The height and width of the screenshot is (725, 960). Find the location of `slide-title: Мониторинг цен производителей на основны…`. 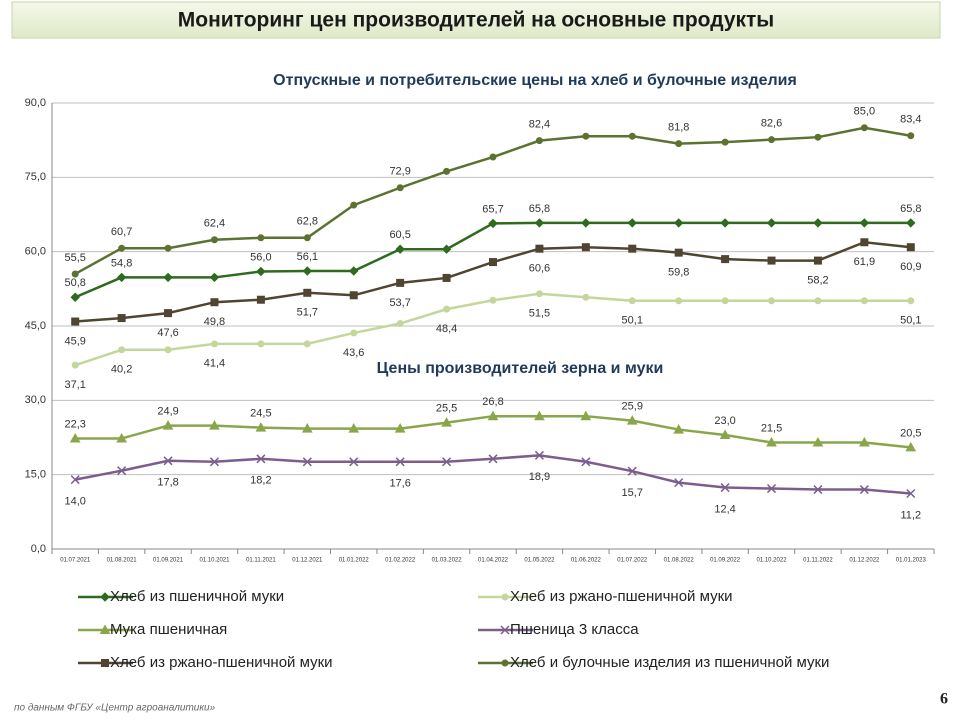

slide-title: Мониторинг цен производителей на основны… is located at coordinates (476, 20).